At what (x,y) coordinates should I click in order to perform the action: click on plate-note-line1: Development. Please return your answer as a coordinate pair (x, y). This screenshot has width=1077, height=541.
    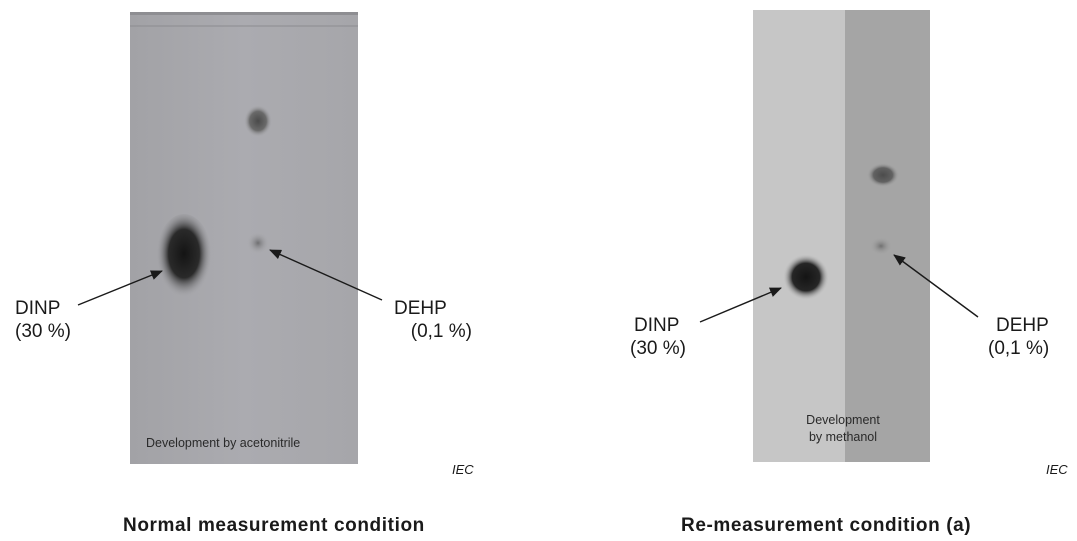
    Looking at the image, I should click on (843, 420).